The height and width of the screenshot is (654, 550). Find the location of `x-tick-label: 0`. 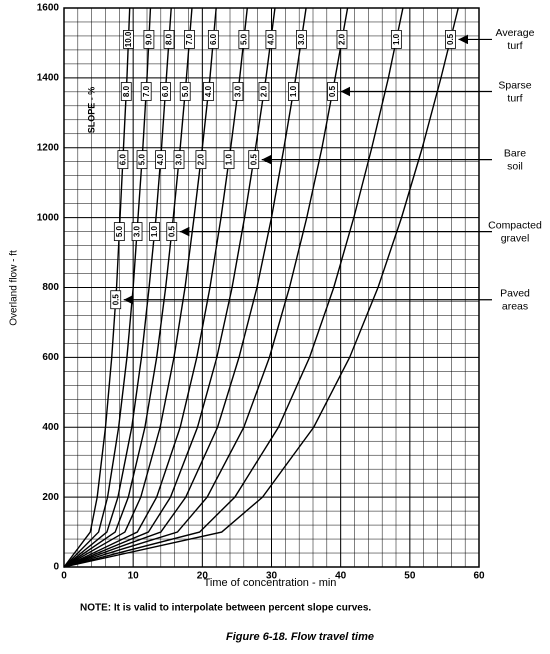

x-tick-label: 0 is located at coordinates (64, 576).